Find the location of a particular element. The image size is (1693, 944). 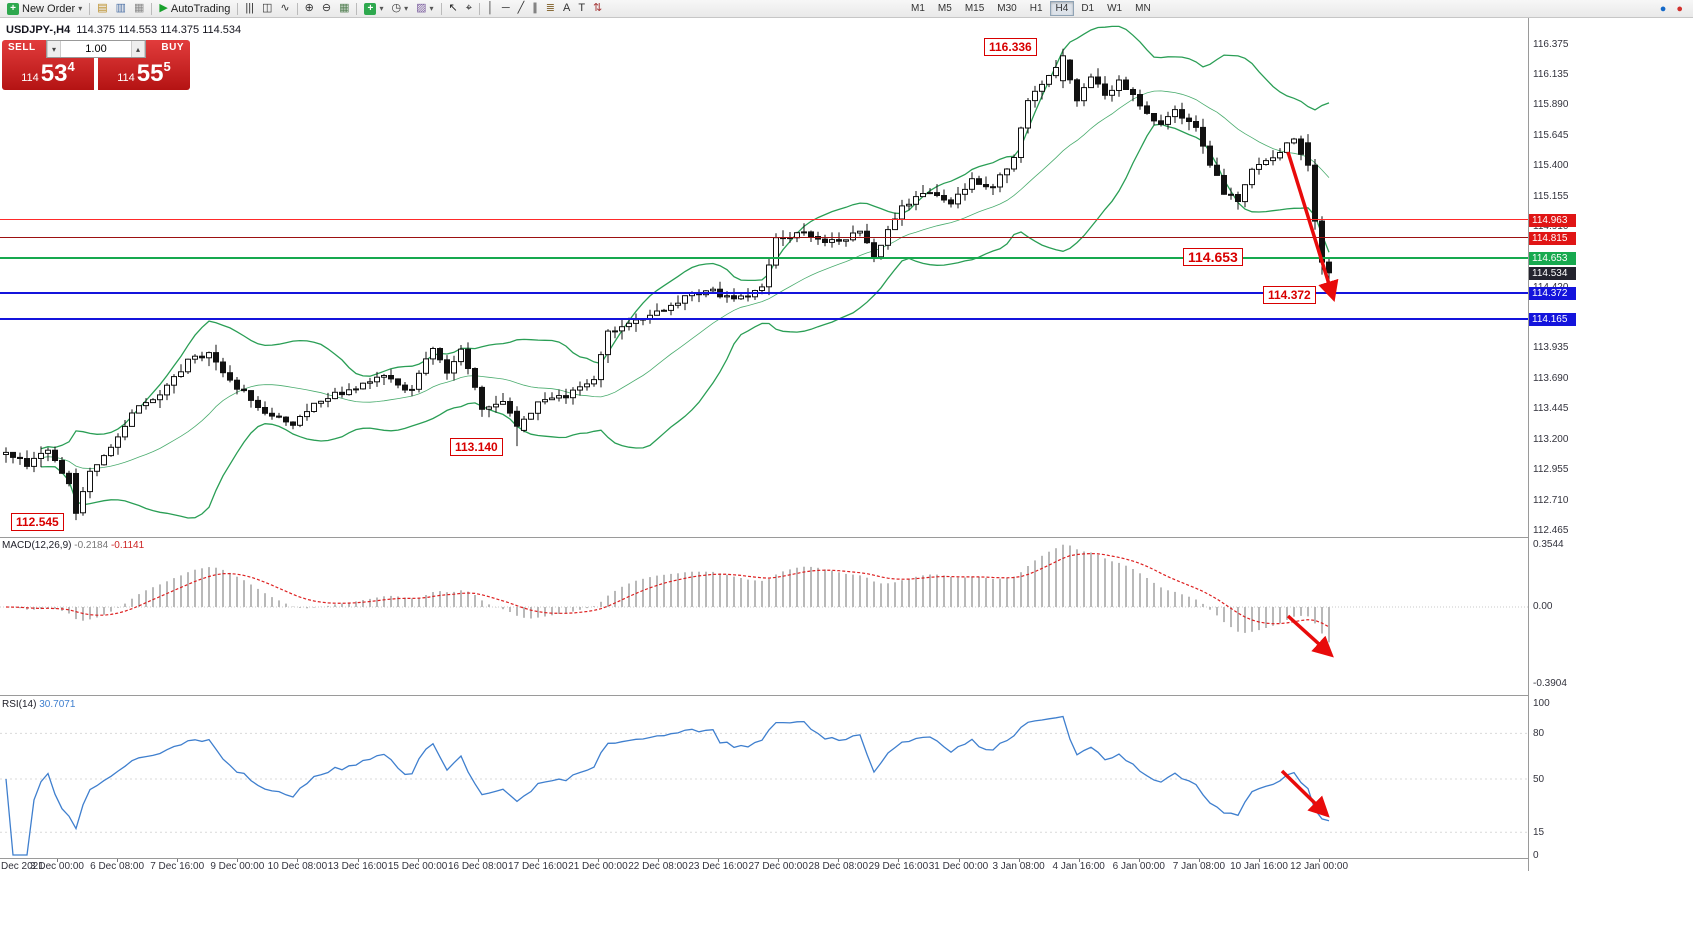

price-callout-113.140: 113.140 is located at coordinates (476, 447).